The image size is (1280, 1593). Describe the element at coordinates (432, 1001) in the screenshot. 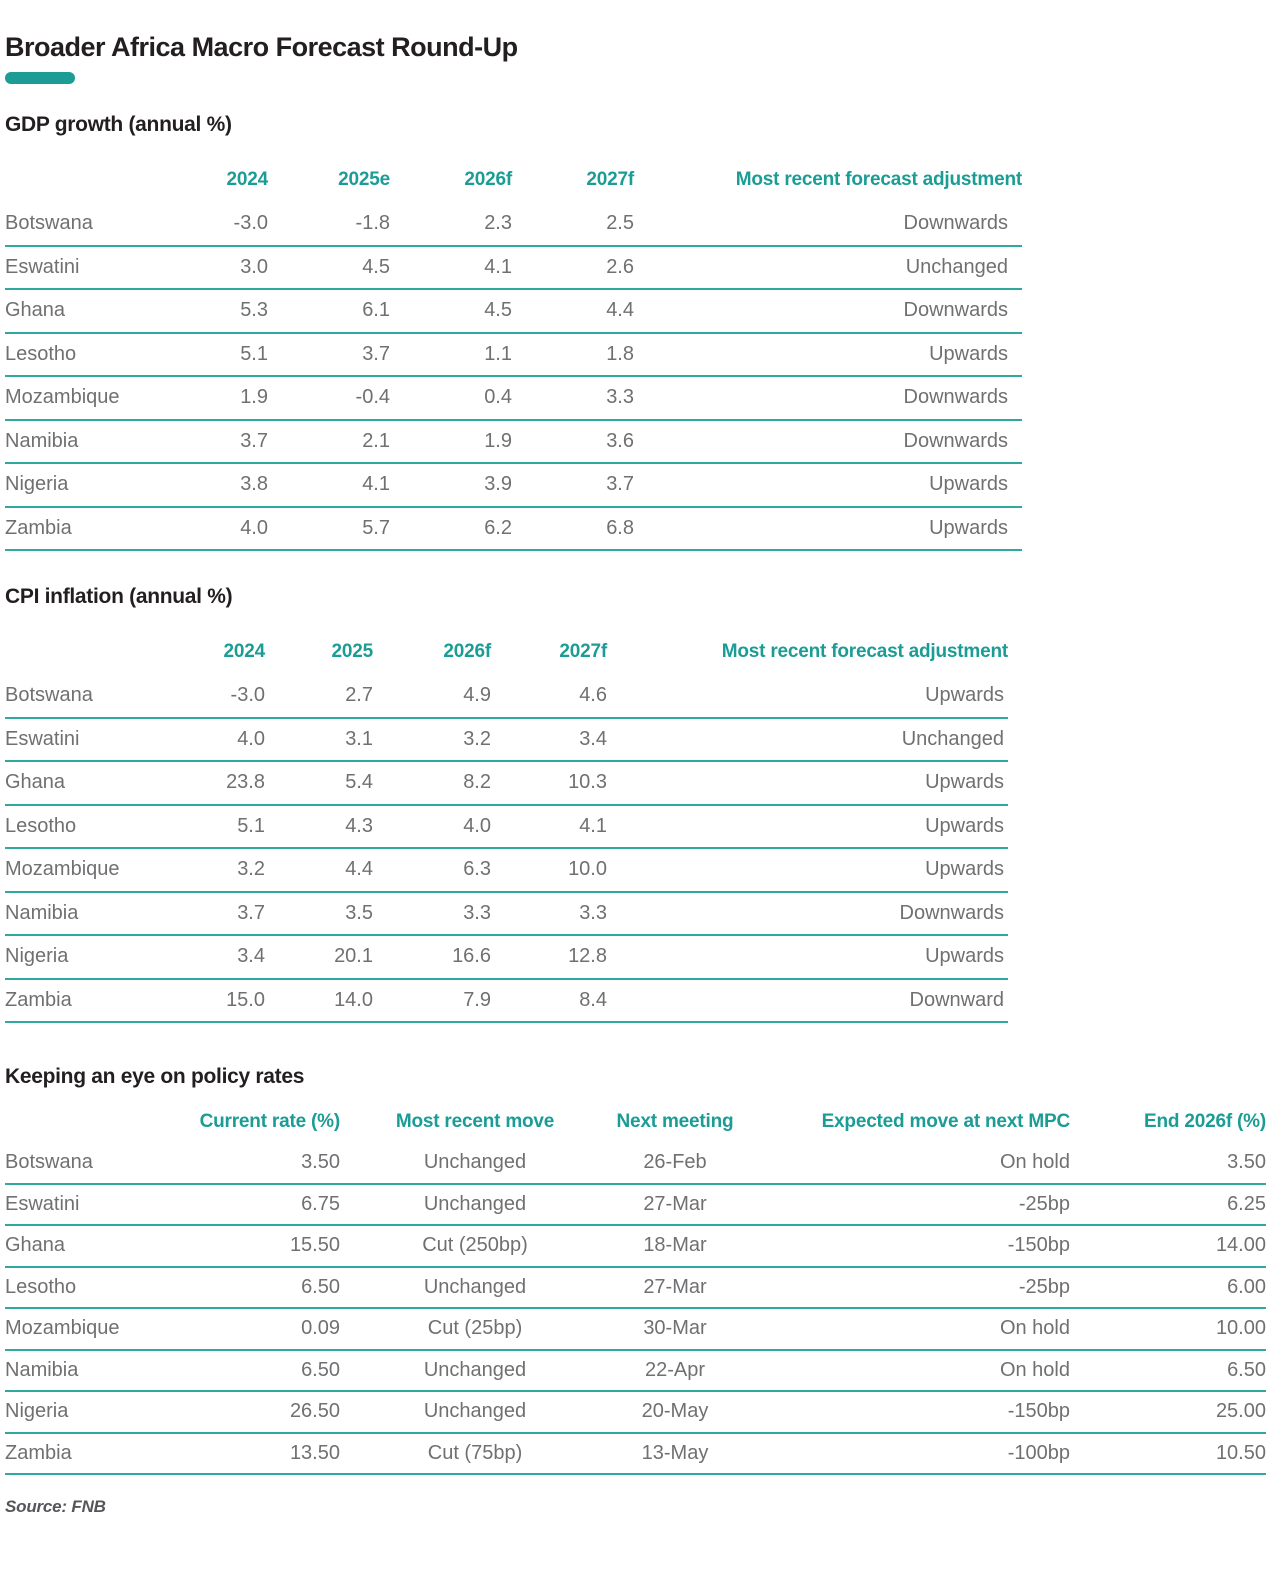

I see `value-cell: 7.9` at that location.